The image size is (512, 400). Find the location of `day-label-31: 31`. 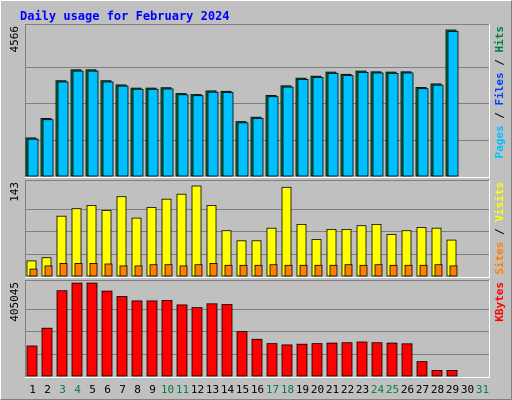

day-label-31: 31 is located at coordinates (482, 389).